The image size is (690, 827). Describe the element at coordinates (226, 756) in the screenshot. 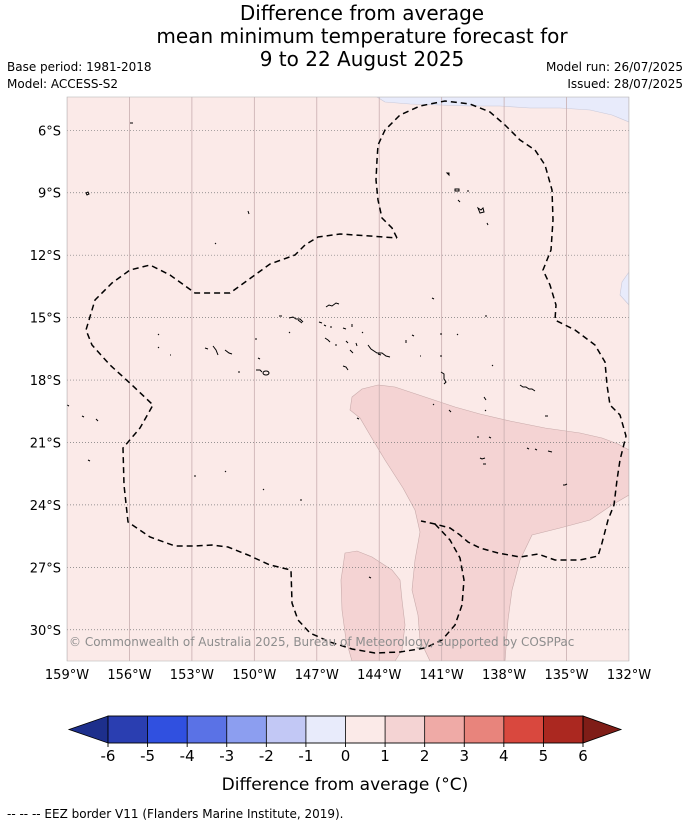

I see `colorbar-tick-label: -3` at that location.